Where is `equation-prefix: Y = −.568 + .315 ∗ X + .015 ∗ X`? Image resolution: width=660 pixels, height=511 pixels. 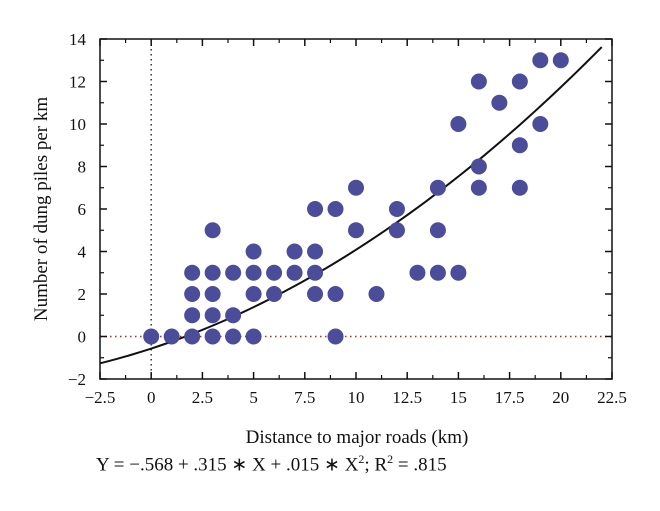 equation-prefix: Y = −.568 + .315 ∗ X + .015 ∗ X is located at coordinates (227, 465).